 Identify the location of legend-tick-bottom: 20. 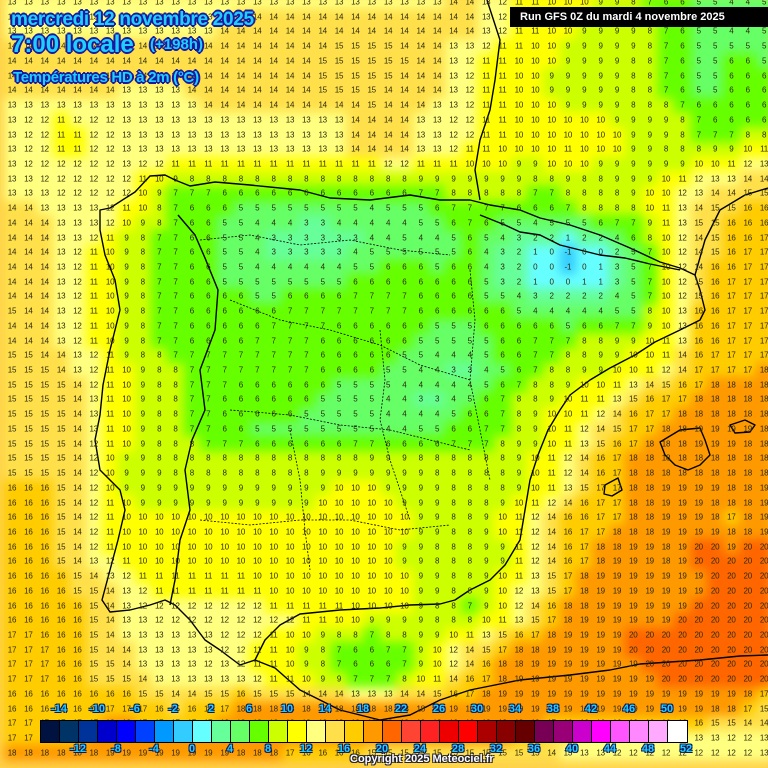
(382, 749).